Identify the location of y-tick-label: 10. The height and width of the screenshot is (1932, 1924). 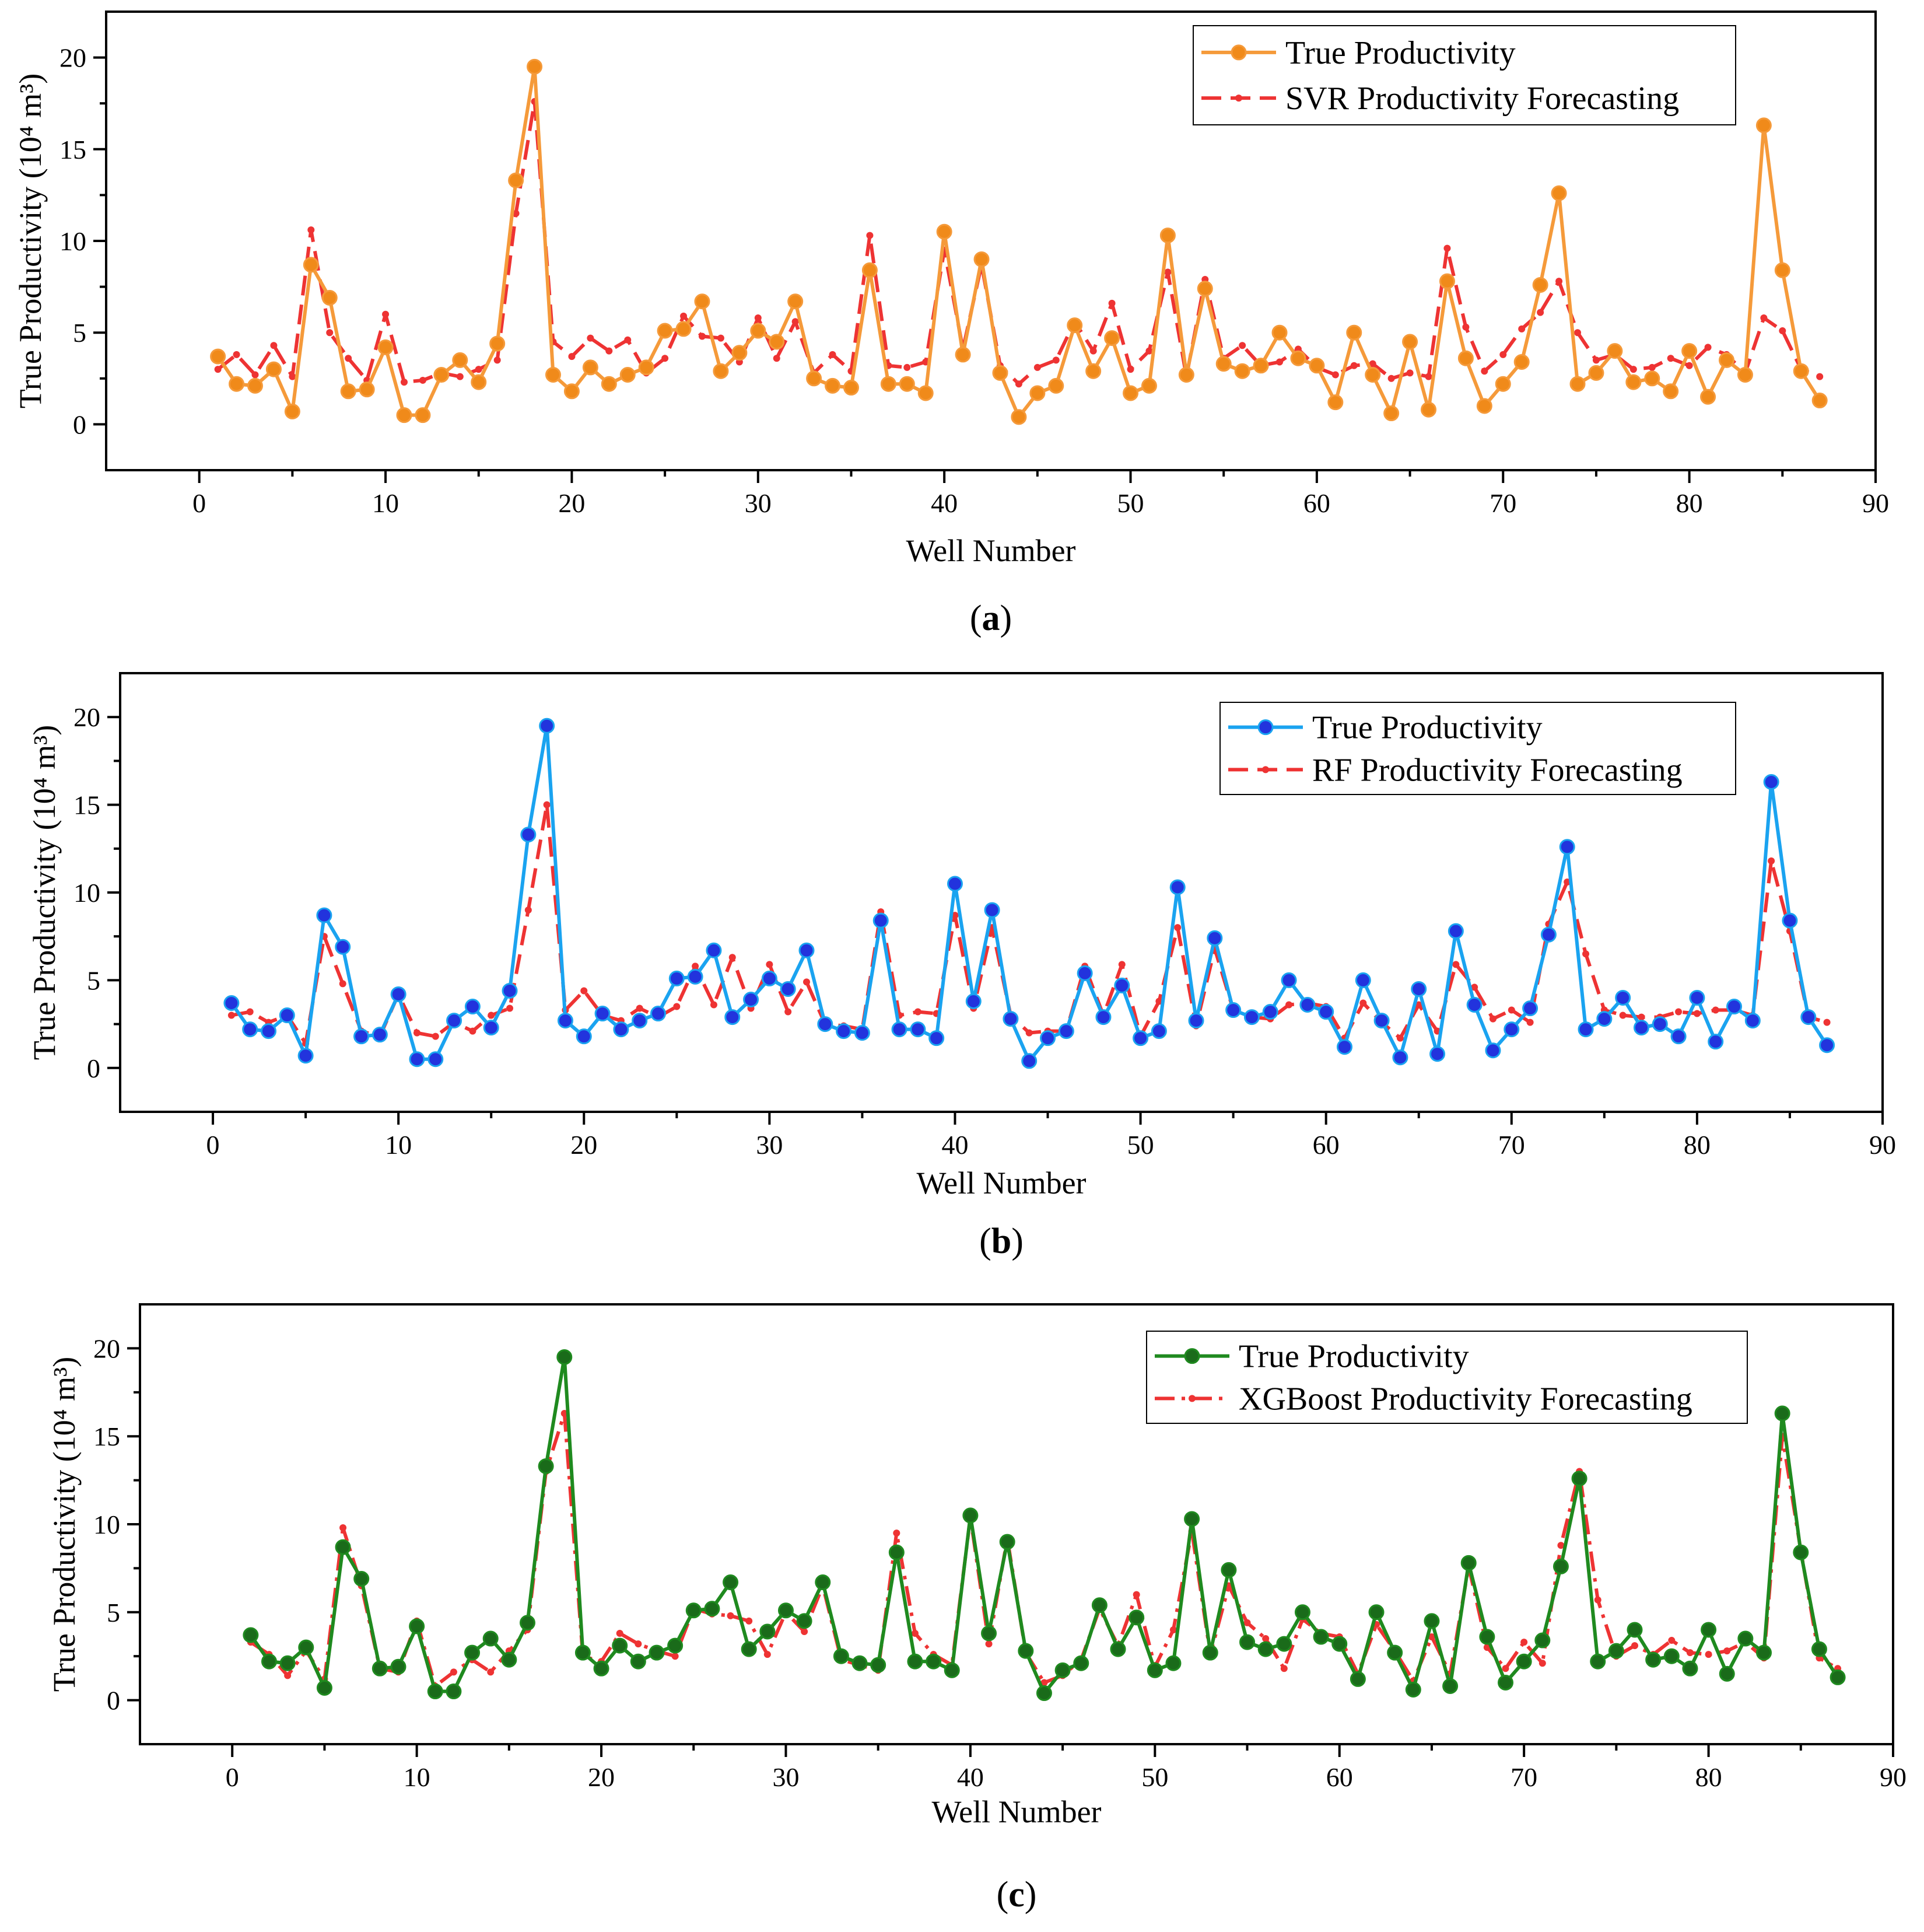
(106, 1524).